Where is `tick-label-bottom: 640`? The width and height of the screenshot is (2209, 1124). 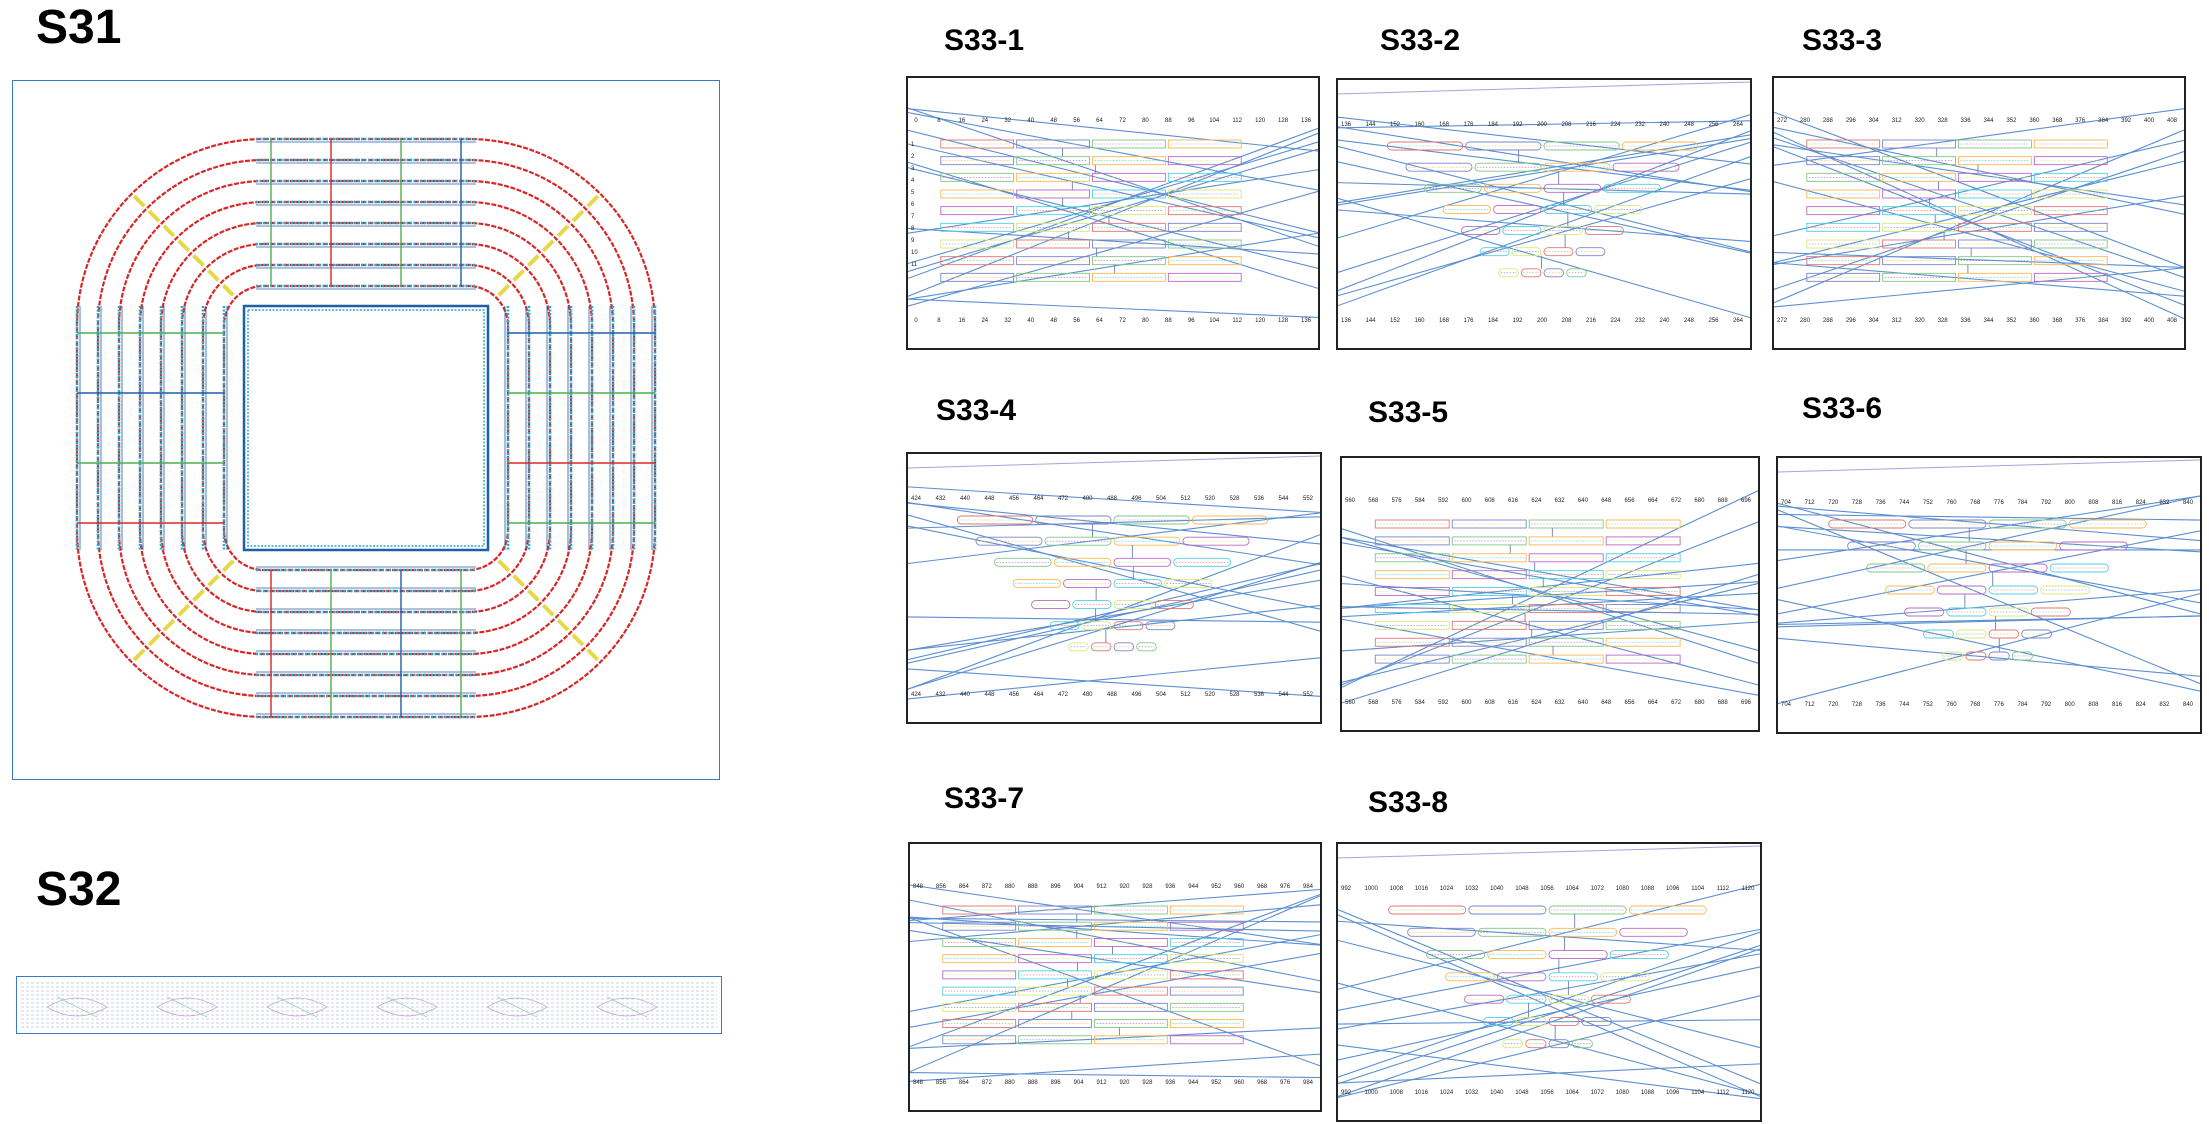
tick-label-bottom: 640 is located at coordinates (1583, 703).